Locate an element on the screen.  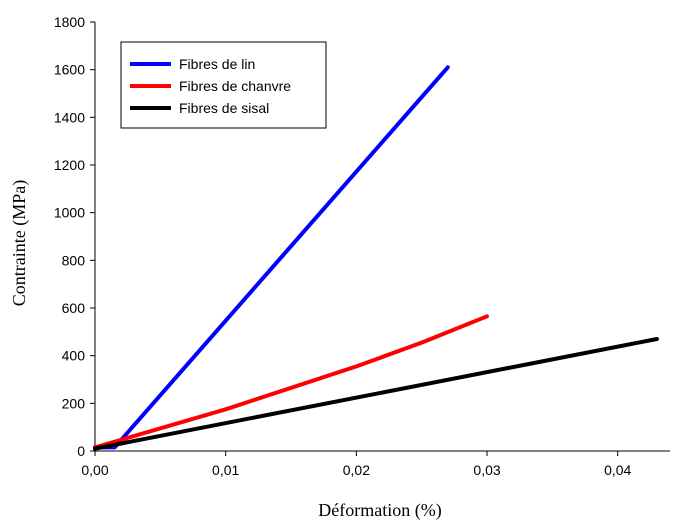
x-axis-title: Déformation (%) is located at coordinates (379, 510).